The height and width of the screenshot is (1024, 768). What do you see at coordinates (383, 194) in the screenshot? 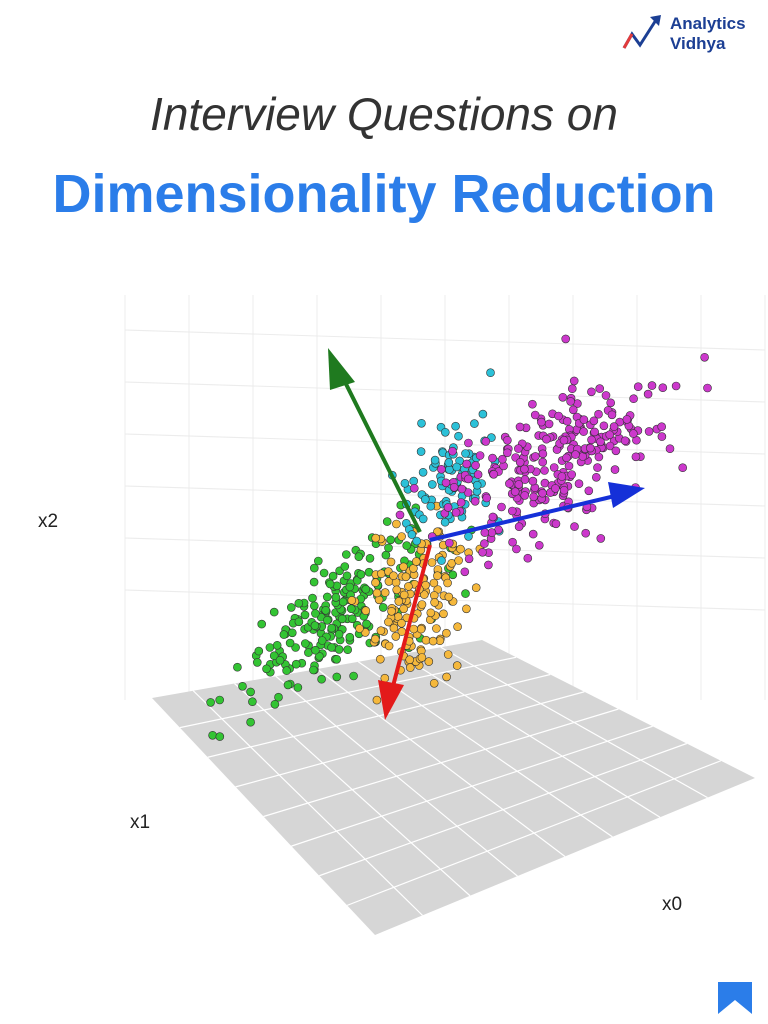
I see `subtitle: Dimensionality Reduction` at bounding box center [383, 194].